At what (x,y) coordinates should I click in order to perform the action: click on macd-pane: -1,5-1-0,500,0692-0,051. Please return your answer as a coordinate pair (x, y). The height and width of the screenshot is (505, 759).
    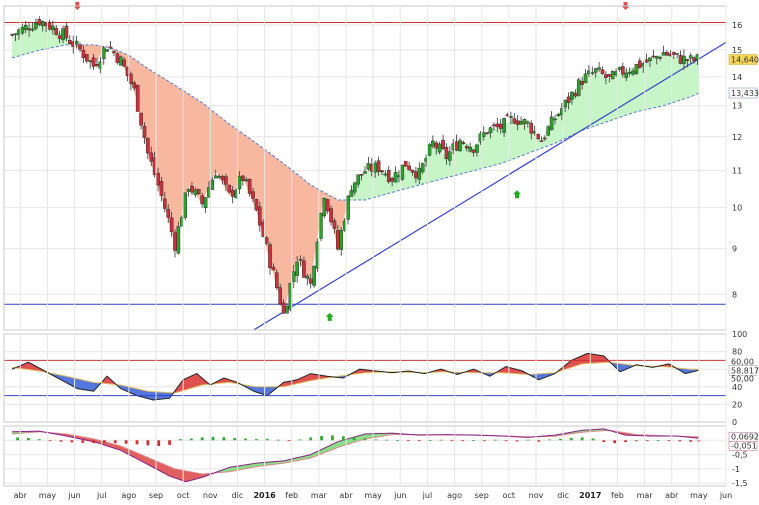
    Looking at the image, I should click on (381, 456).